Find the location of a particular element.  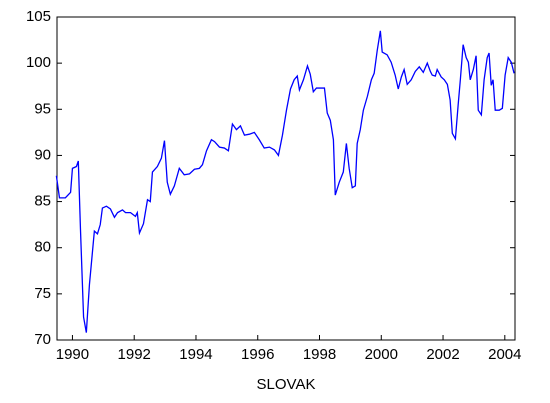

y-tick-label: 75 is located at coordinates (42, 293).